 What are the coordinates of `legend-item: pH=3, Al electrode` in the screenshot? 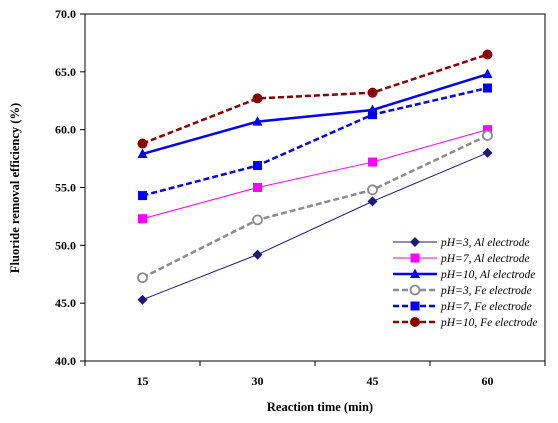 It's located at (461, 243).